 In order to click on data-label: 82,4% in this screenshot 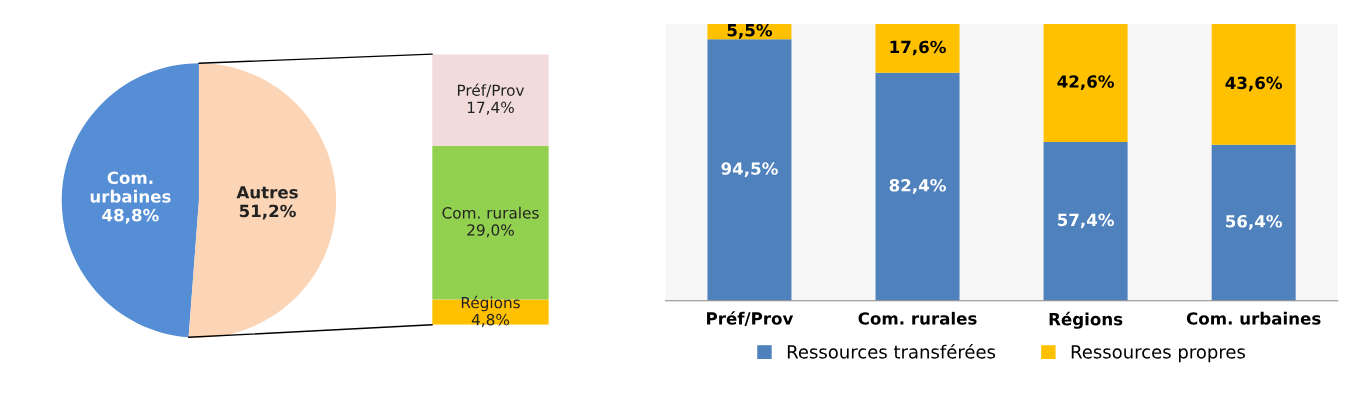, I will do `click(917, 186)`.